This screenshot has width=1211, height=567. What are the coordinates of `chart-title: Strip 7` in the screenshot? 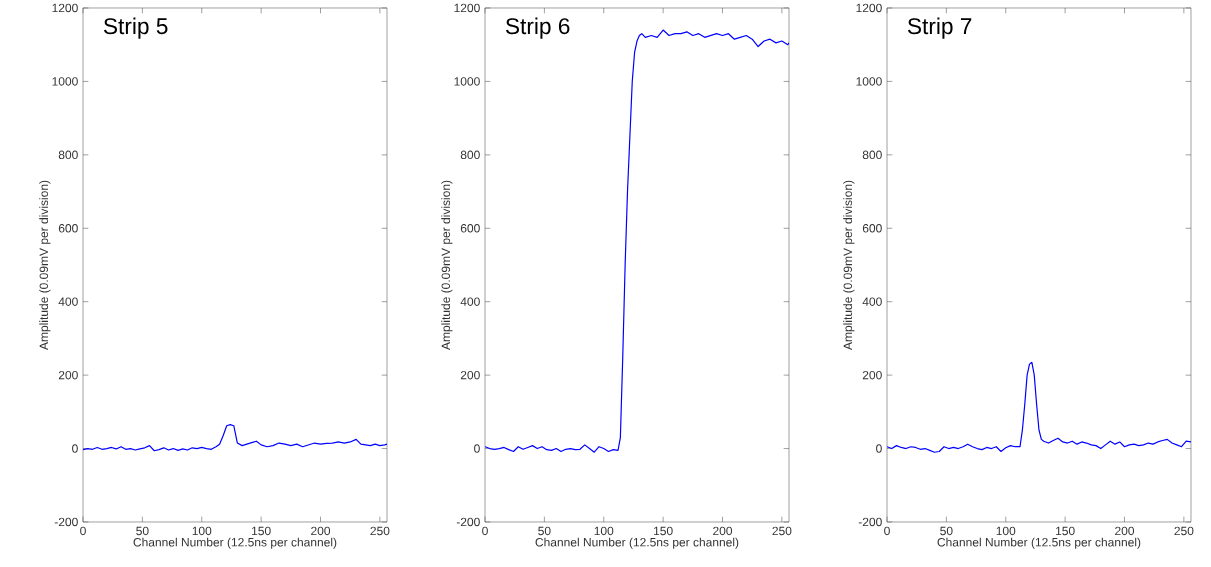 It's located at (939, 28).